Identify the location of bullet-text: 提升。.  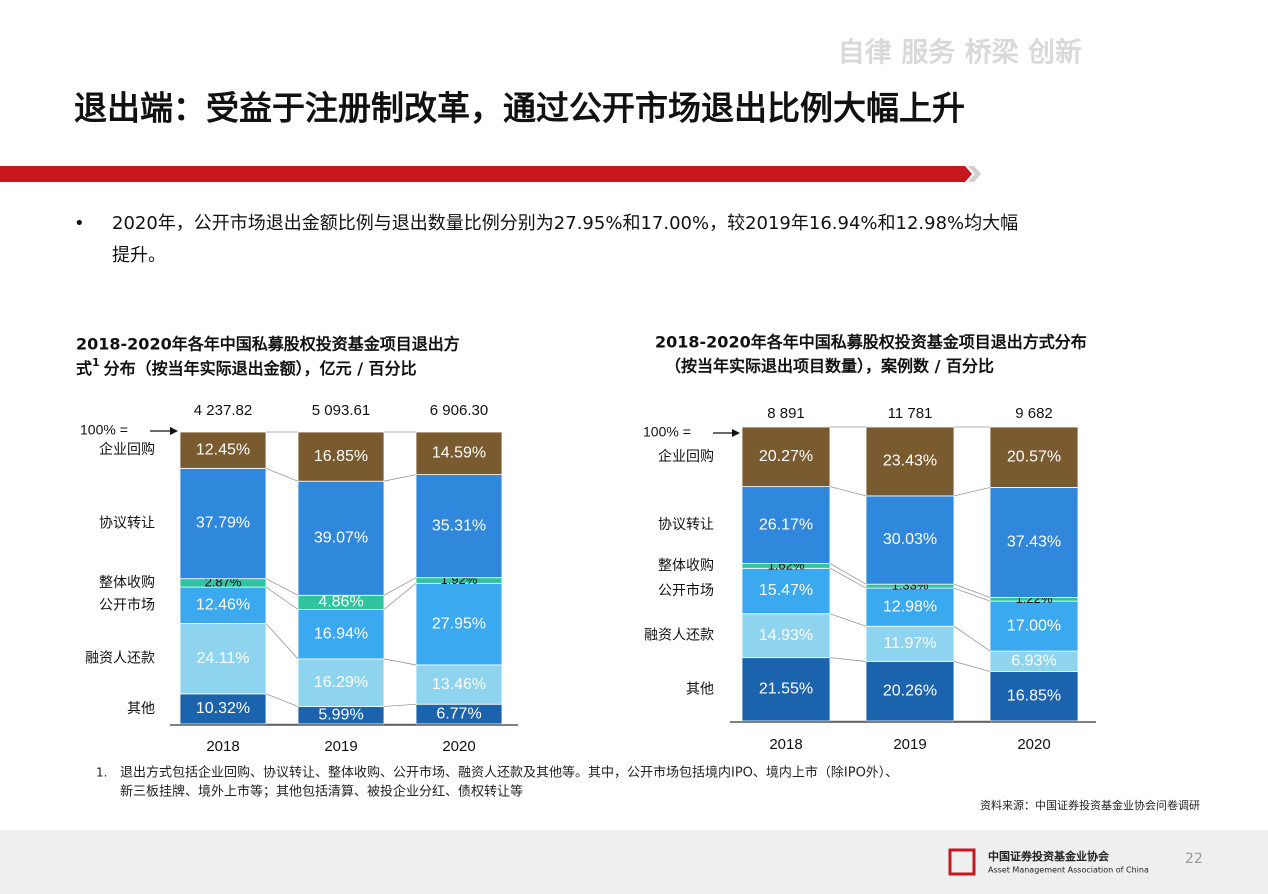
(139, 255).